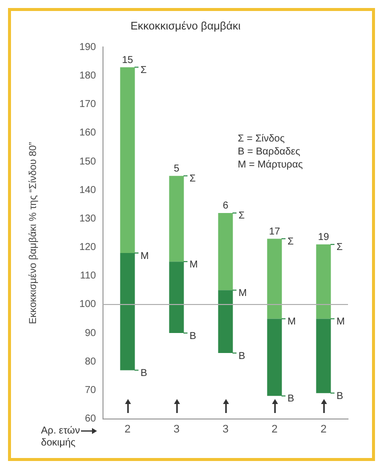  Describe the element at coordinates (87, 76) in the screenshot. I see `y-tick-label: 180` at that location.